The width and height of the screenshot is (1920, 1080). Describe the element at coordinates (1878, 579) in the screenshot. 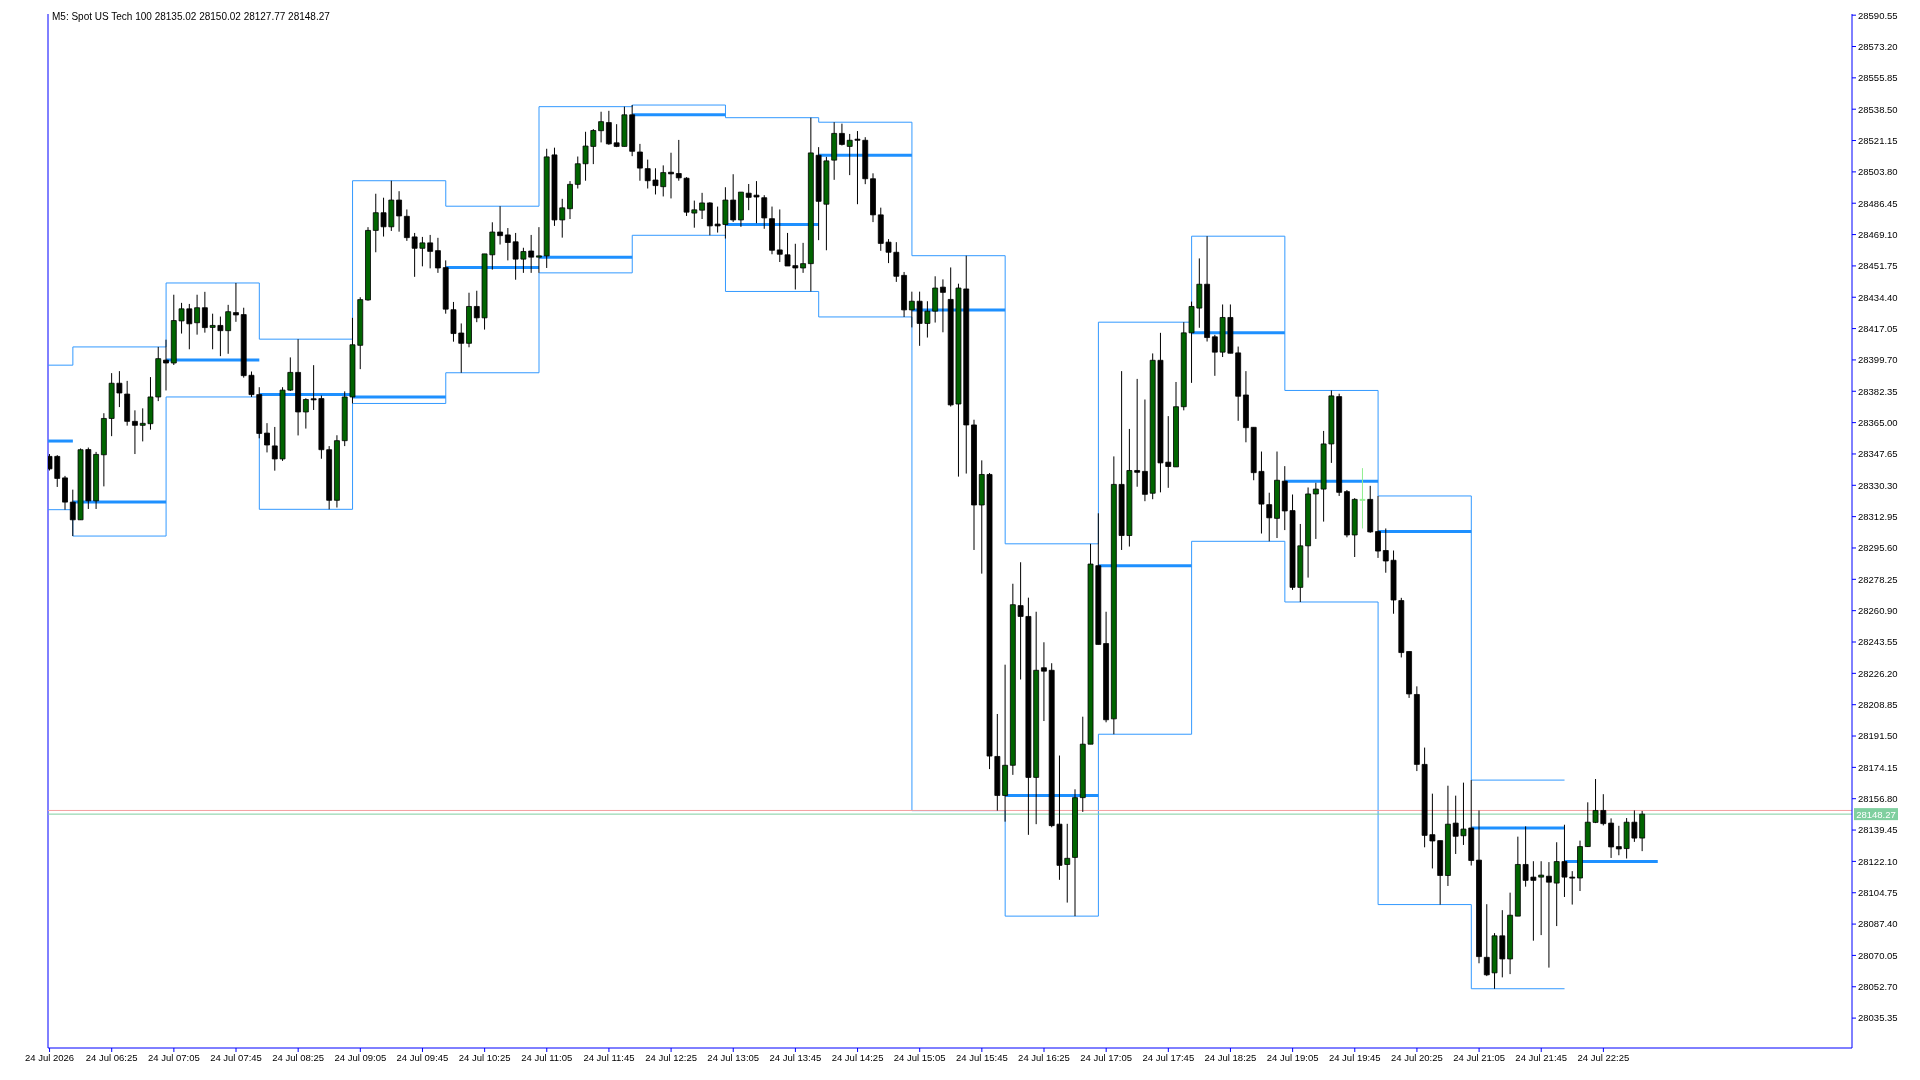

I see `y-tick-label: 28278.25` at that location.